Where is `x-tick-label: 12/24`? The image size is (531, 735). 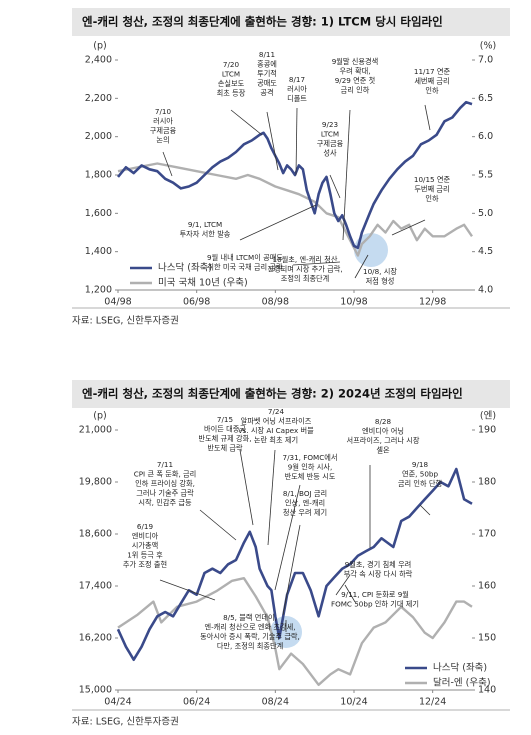
x-tick-label: 12/24 is located at coordinates (432, 702).